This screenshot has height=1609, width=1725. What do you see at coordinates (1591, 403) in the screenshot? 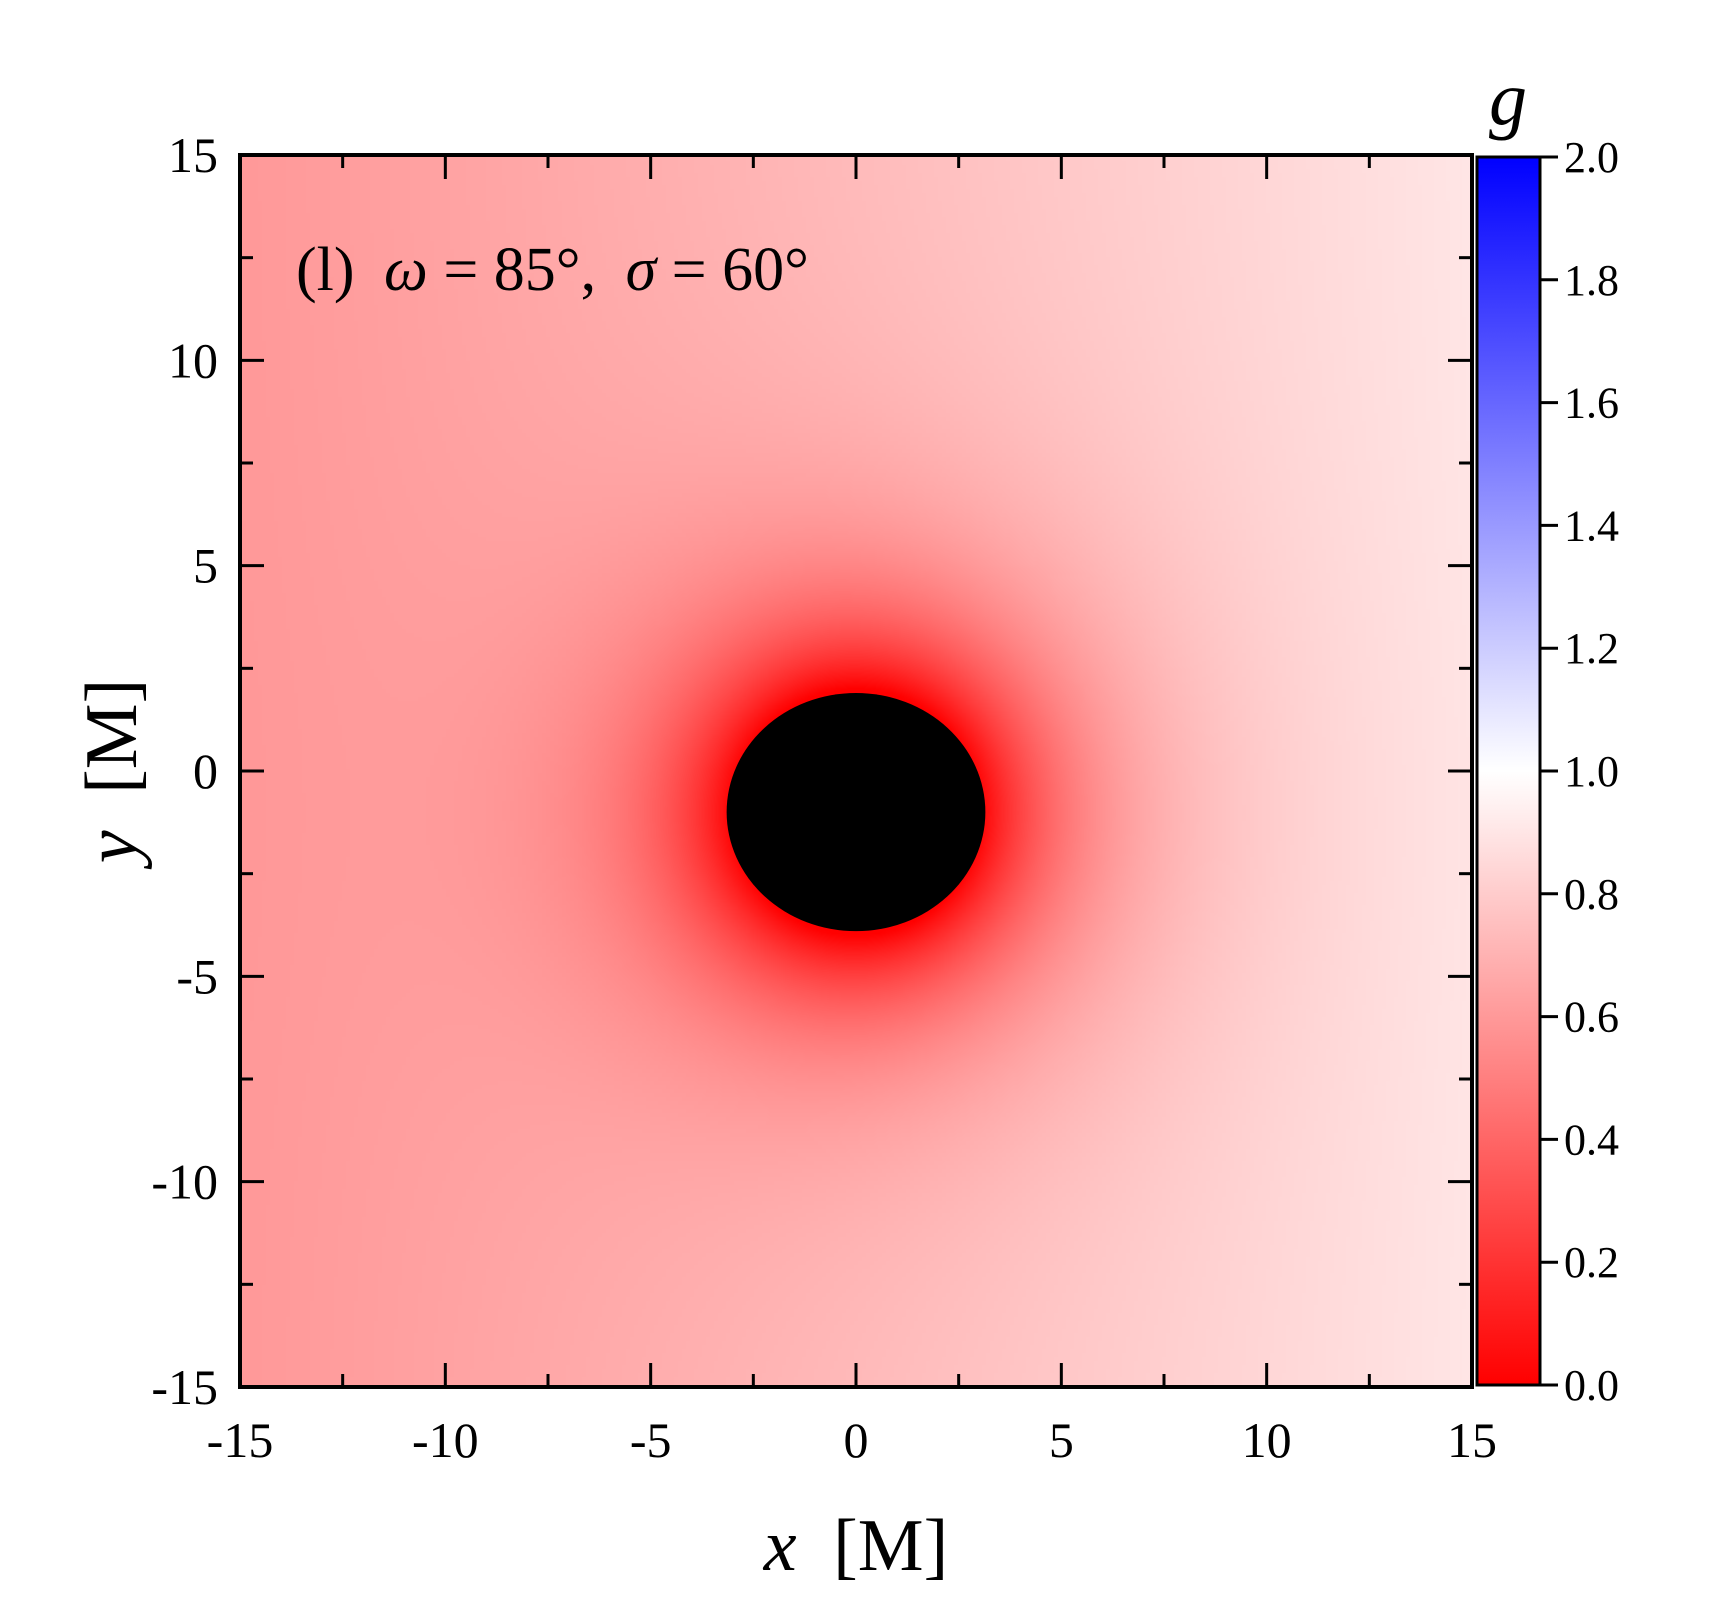
I see `colorbar-tick-label: 1.6` at bounding box center [1591, 403].